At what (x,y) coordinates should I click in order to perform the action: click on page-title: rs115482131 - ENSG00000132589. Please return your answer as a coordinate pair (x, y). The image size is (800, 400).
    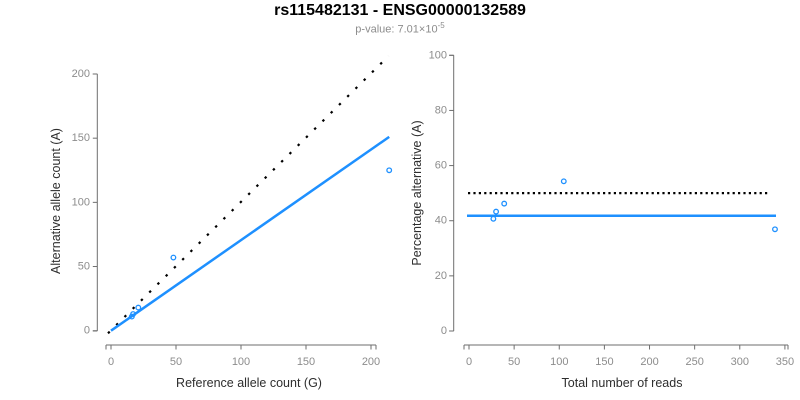
    Looking at the image, I should click on (400, 10).